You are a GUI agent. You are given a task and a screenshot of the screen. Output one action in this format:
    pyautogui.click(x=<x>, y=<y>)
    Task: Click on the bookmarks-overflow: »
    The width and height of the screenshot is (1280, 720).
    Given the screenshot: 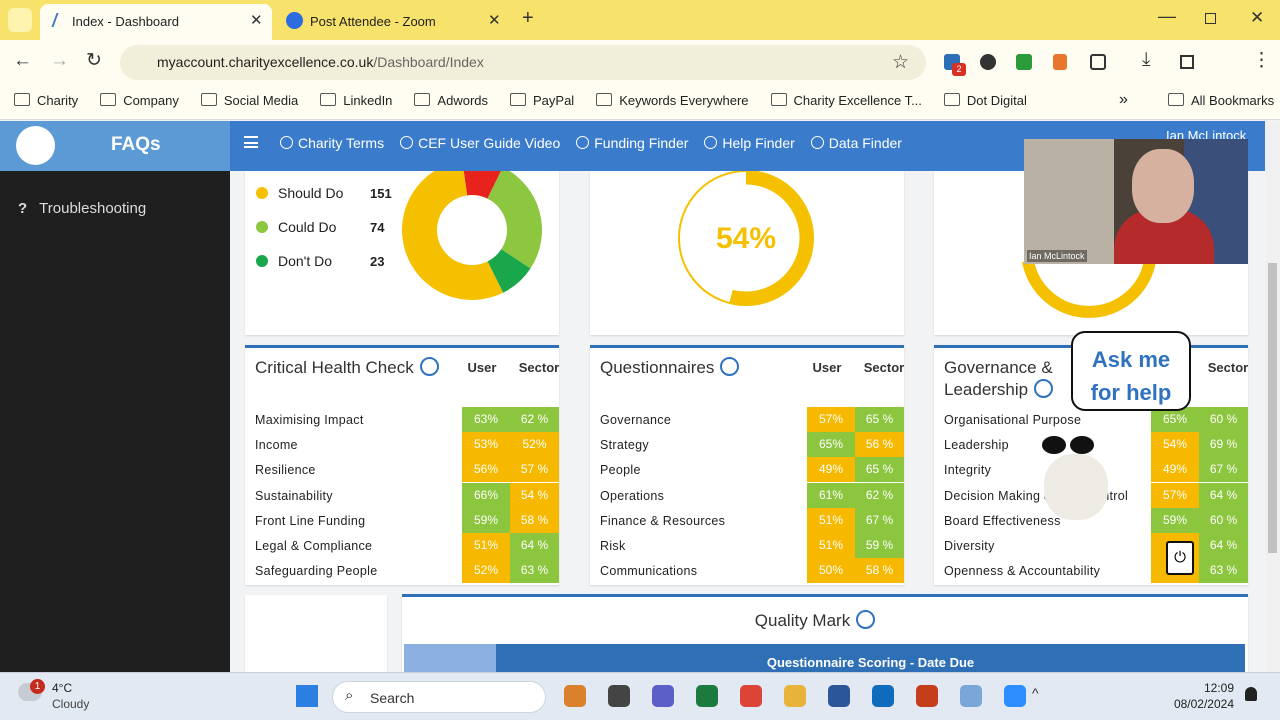 What is the action you would take?
    pyautogui.click(x=1123, y=99)
    